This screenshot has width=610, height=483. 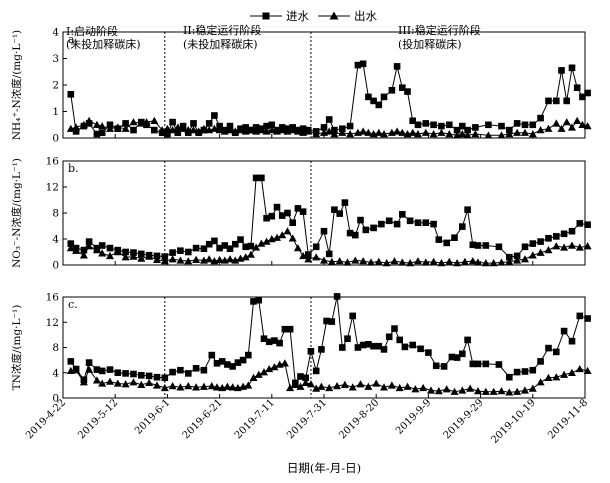 What do you see at coordinates (52, 188) in the screenshot?
I see `y-tick-label: 12` at bounding box center [52, 188].